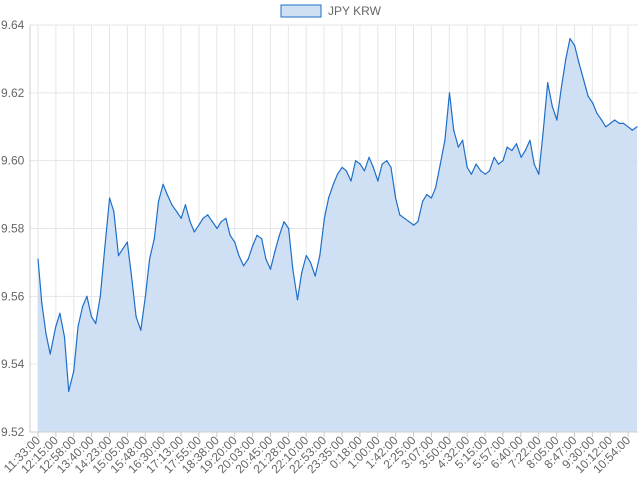 This screenshot has width=640, height=480. Describe the element at coordinates (355, 11) in the screenshot. I see `legend-label: JPY KRW` at that location.